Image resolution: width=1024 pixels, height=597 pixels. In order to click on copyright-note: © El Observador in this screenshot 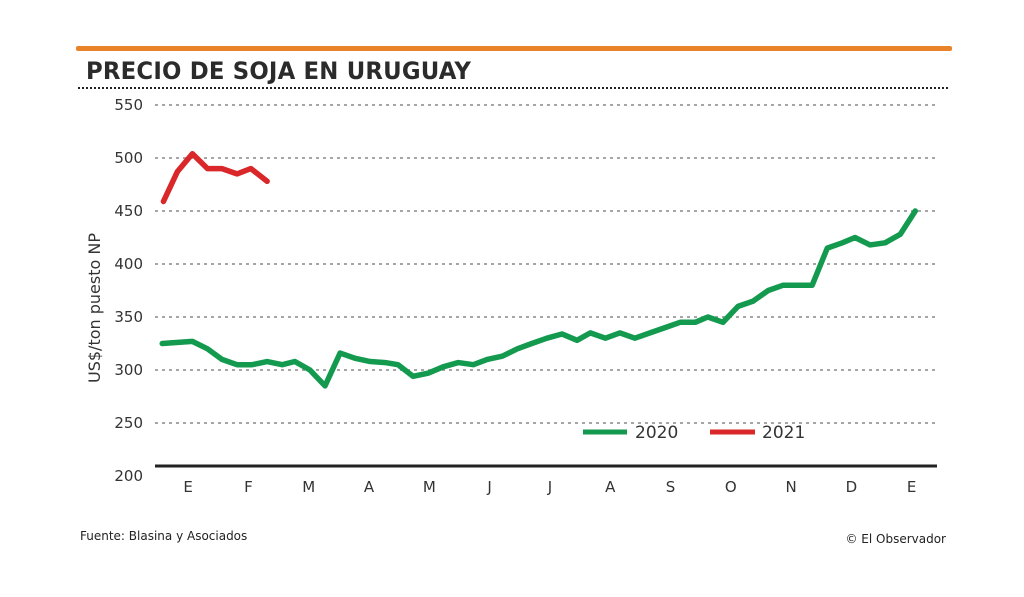, I will do `click(895, 539)`.